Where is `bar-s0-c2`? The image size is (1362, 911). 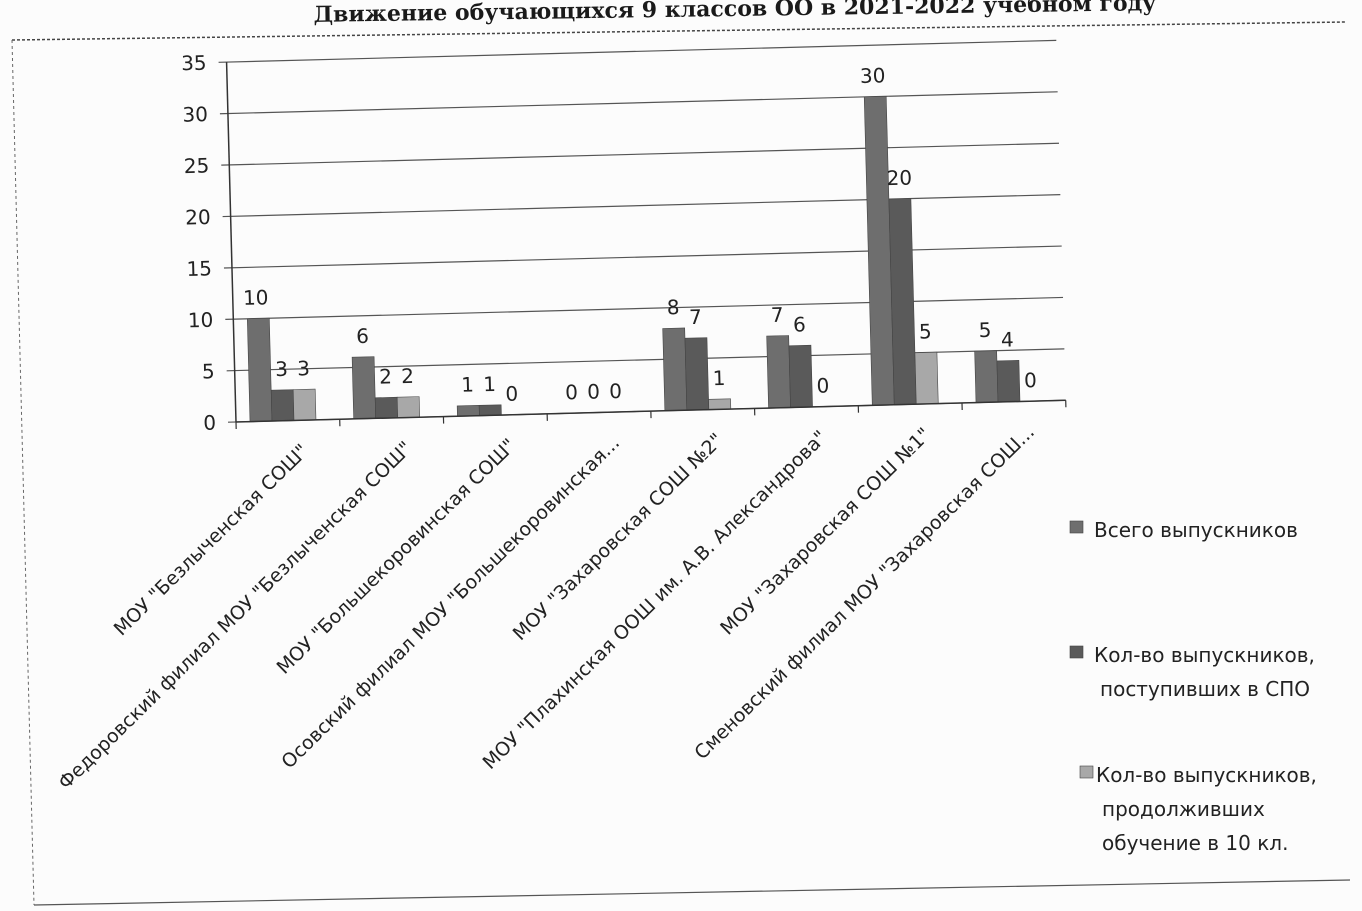 bar-s0-c2 is located at coordinates (468, 411).